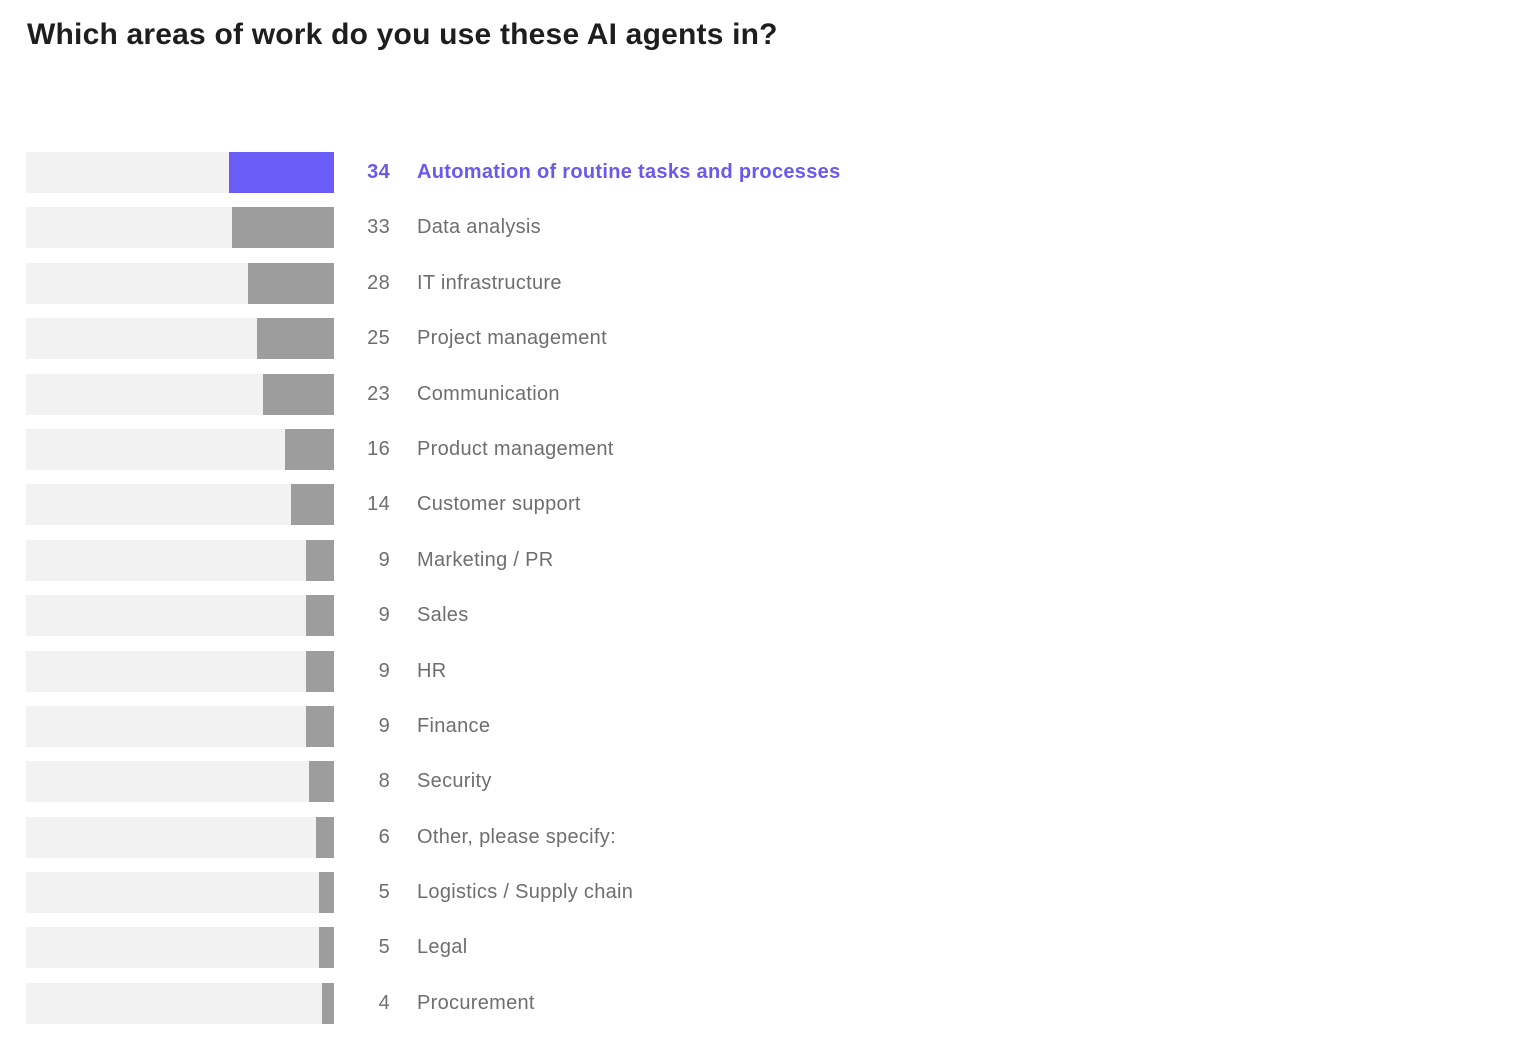 Image resolution: width=1520 pixels, height=1042 pixels. I want to click on chart-row: 8 Security, so click(433, 782).